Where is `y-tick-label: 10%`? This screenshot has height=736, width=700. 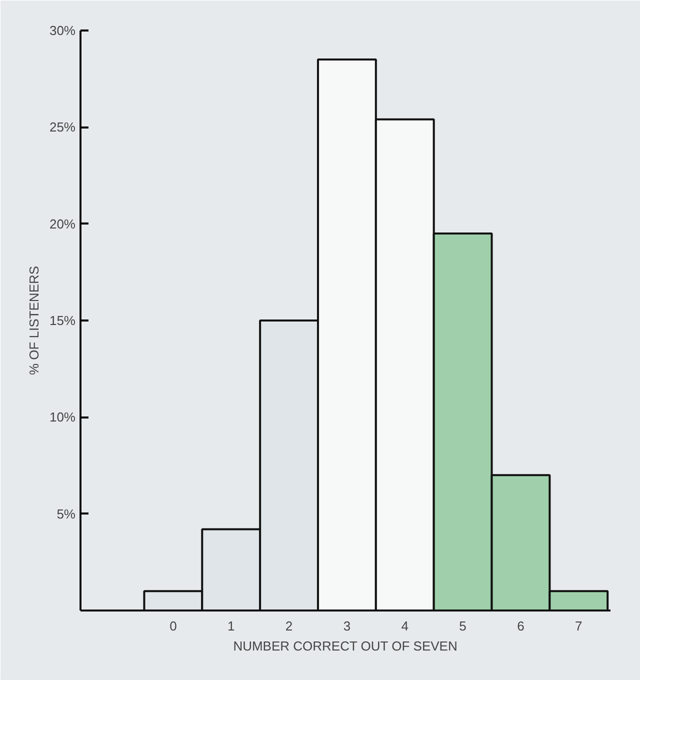
y-tick-label: 10% is located at coordinates (62, 417).